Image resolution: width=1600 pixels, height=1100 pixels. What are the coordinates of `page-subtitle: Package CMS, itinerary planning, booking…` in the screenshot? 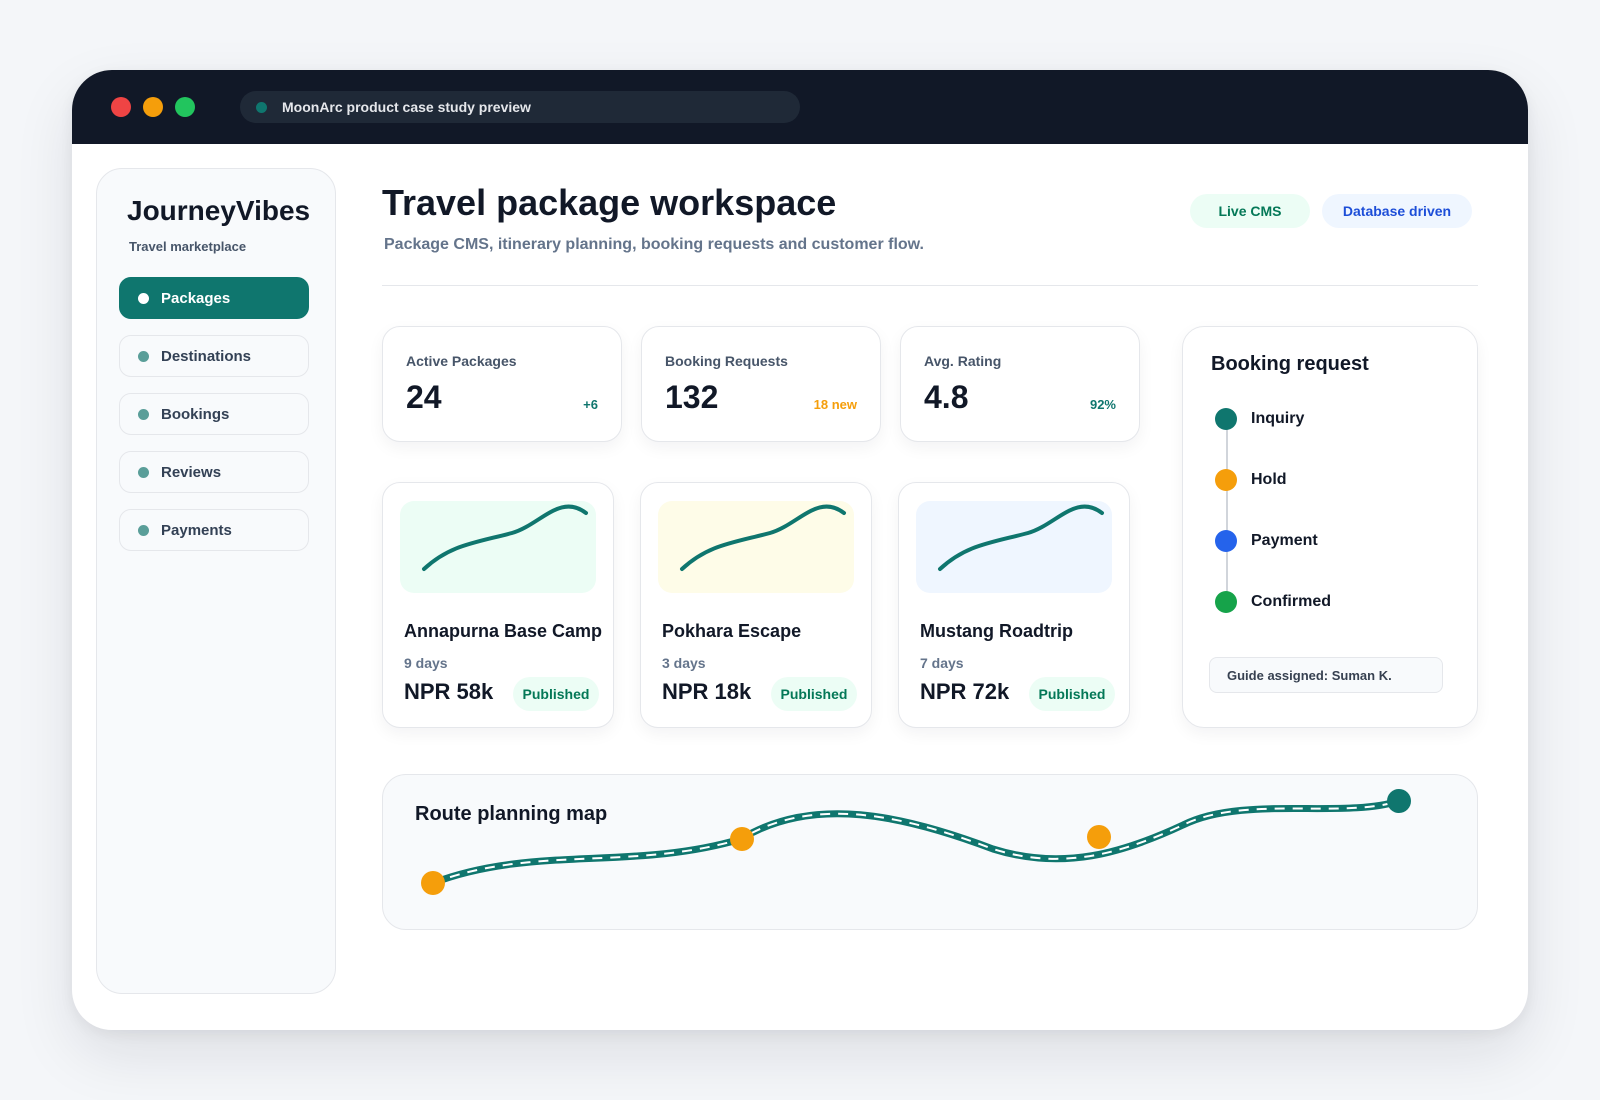 It's located at (654, 244).